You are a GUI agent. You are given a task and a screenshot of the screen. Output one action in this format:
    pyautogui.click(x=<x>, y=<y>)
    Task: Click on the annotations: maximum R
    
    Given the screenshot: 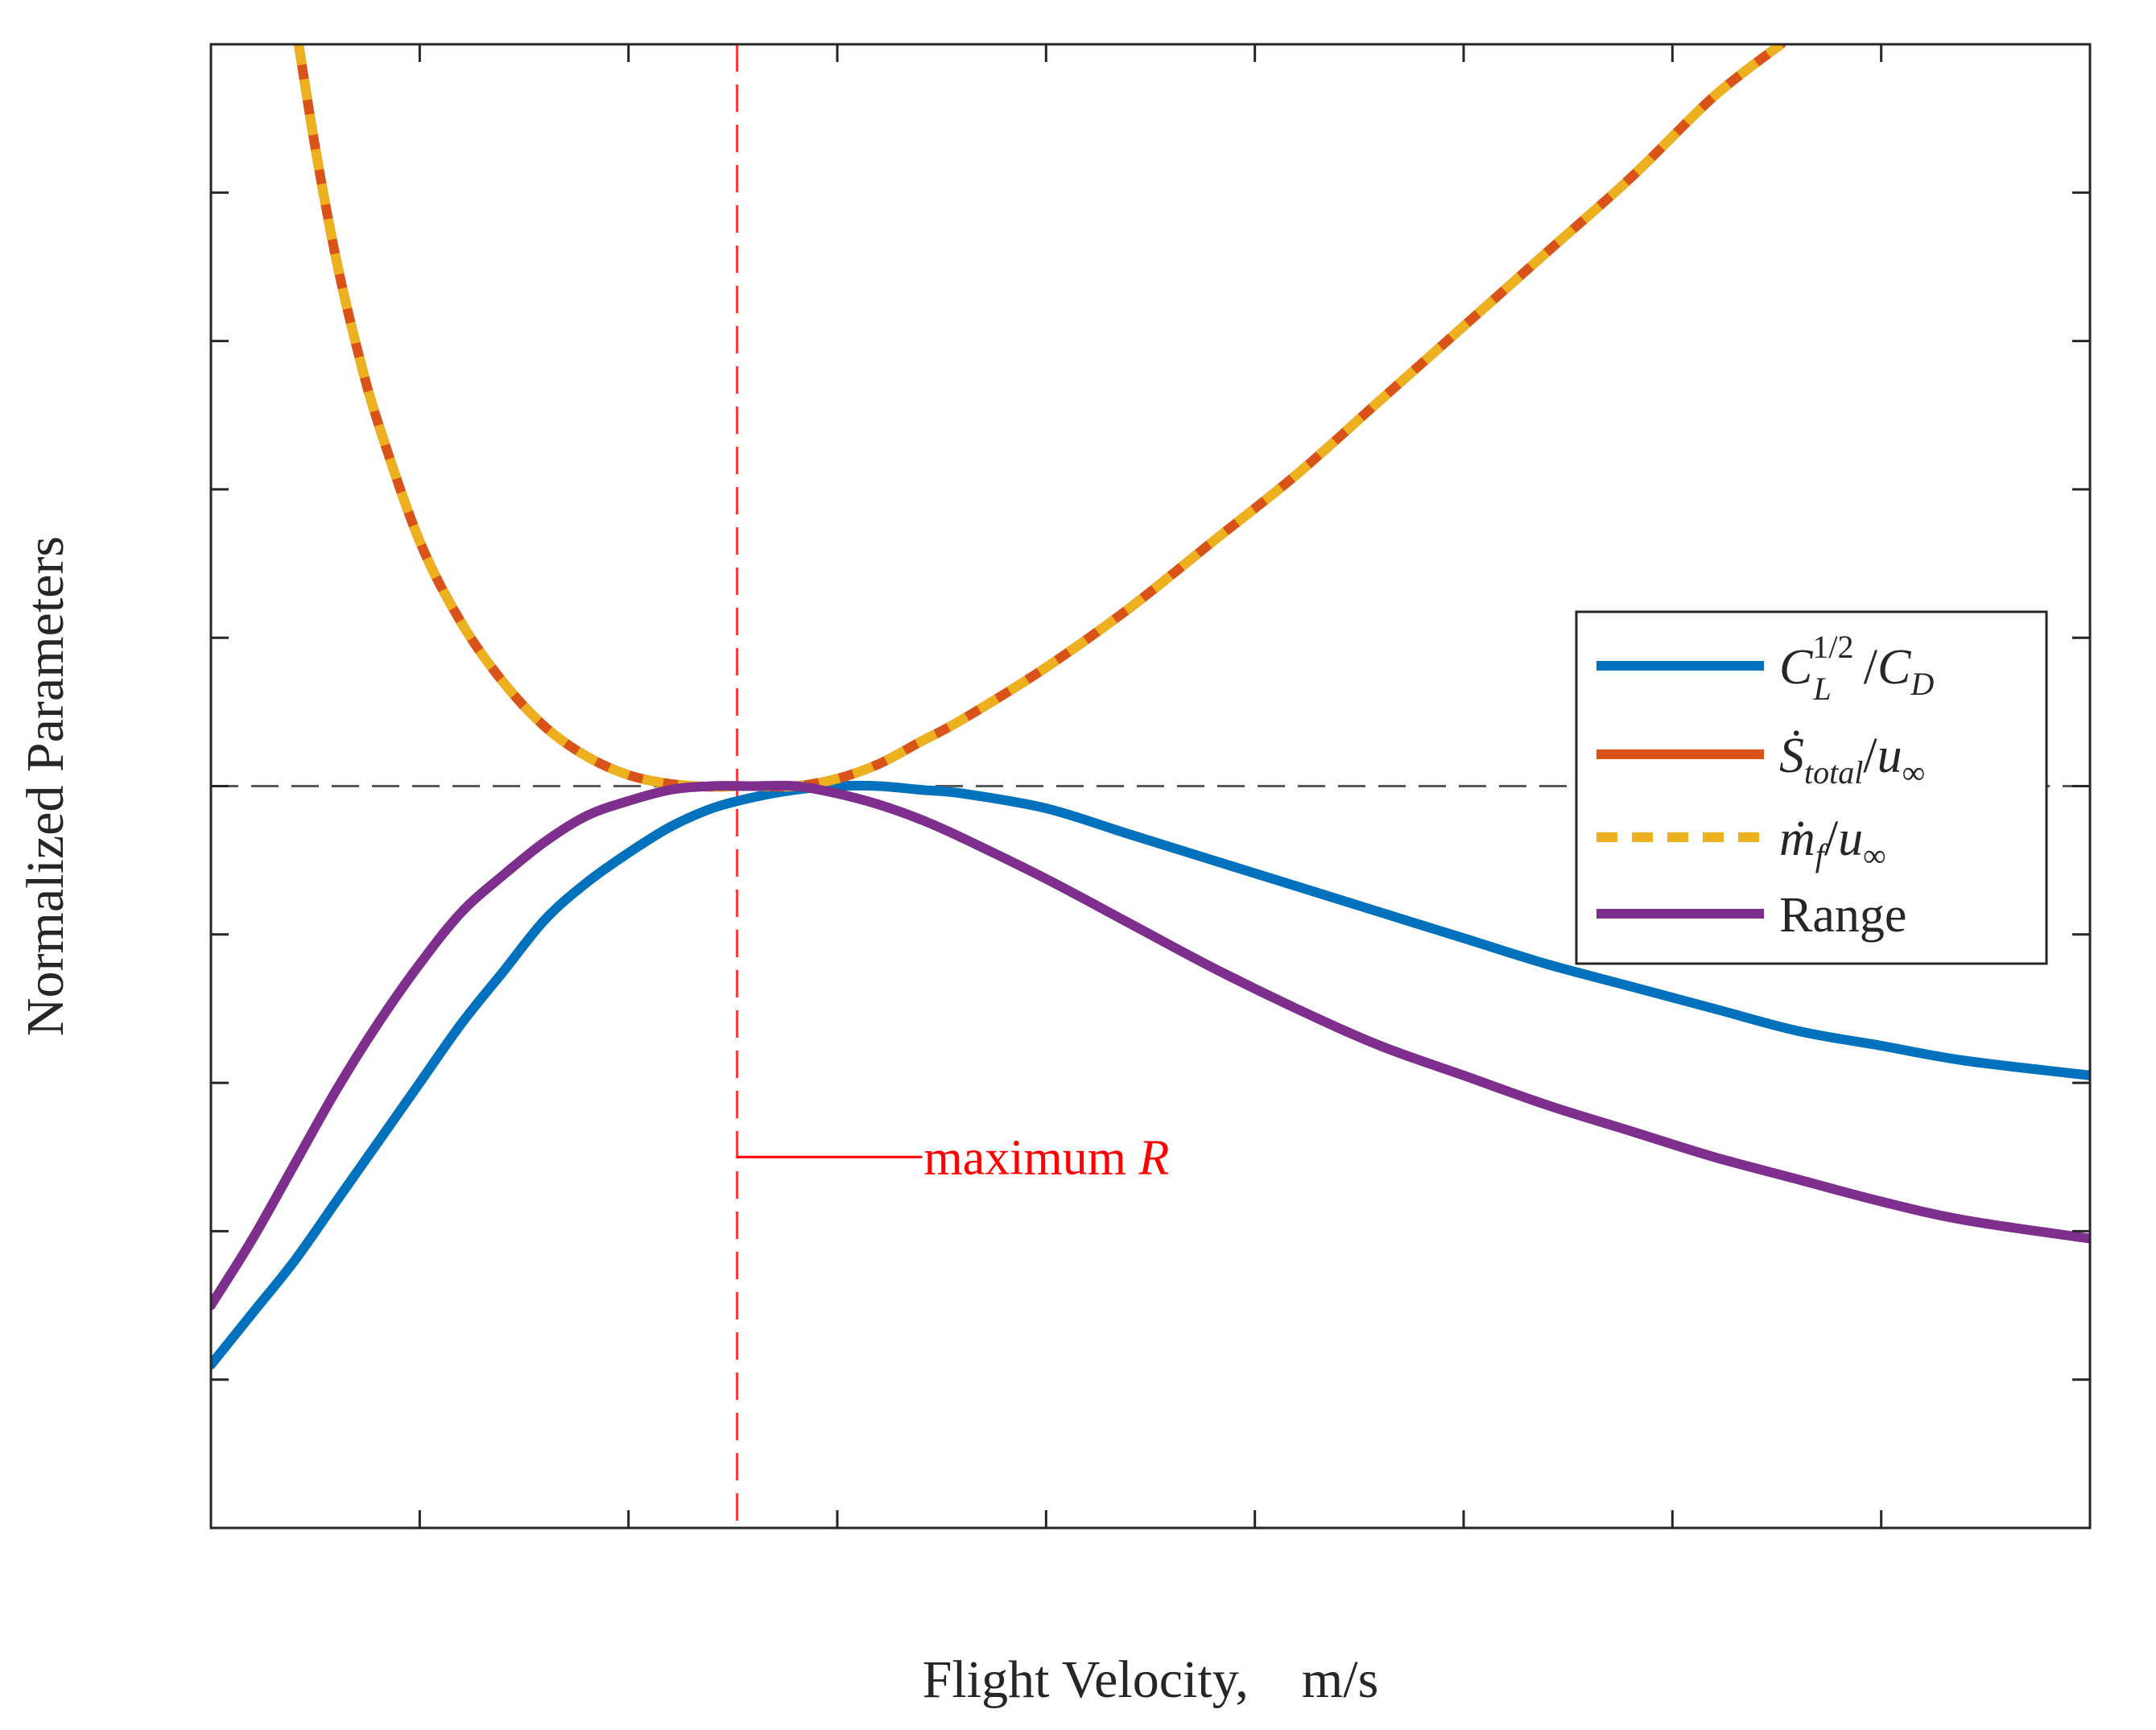 What is the action you would take?
    pyautogui.click(x=953, y=1157)
    